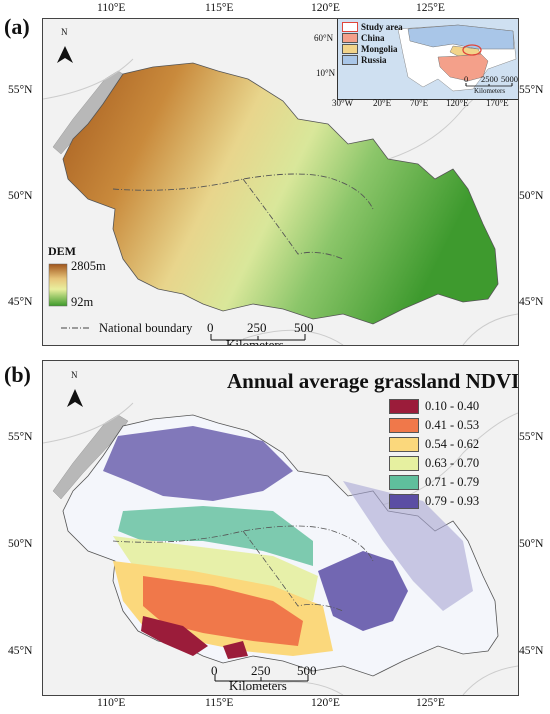 The image size is (550, 714). I want to click on ndvi-legend-label-1: 0.10 - 0.40, so click(452, 406).